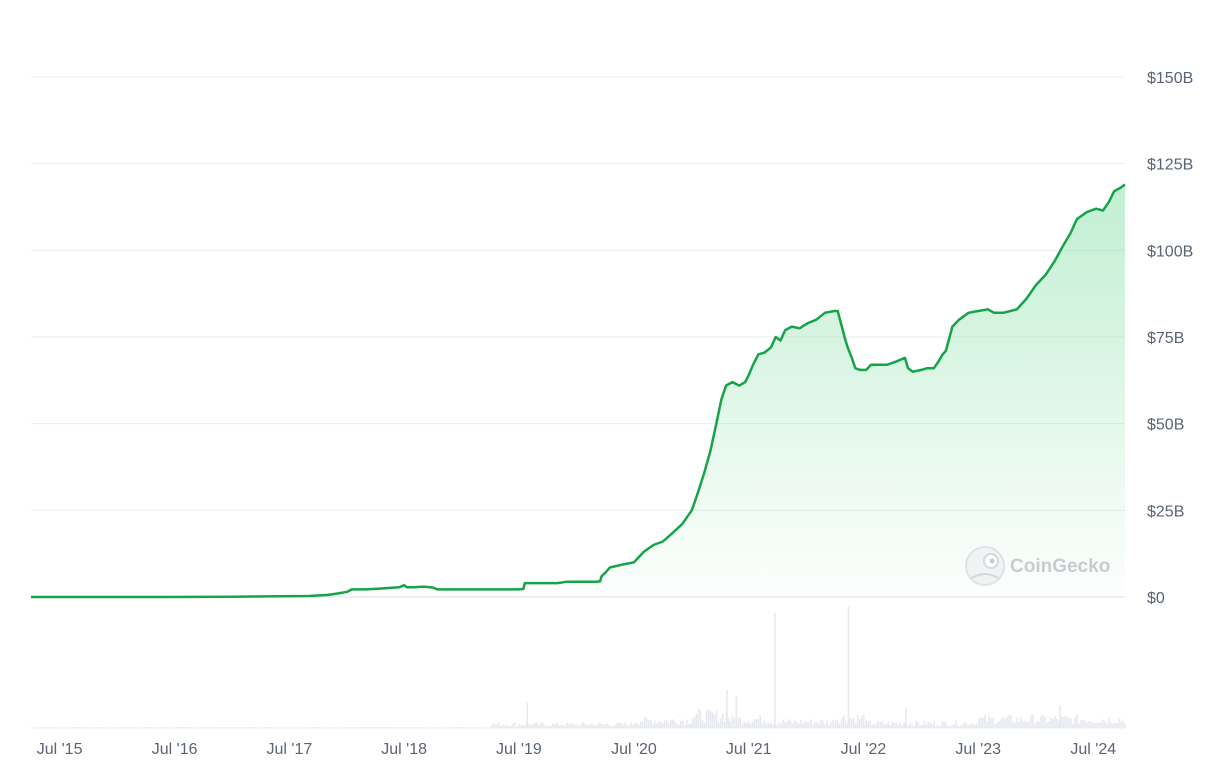  What do you see at coordinates (1170, 165) in the screenshot?
I see `y-tick-label: $125B` at bounding box center [1170, 165].